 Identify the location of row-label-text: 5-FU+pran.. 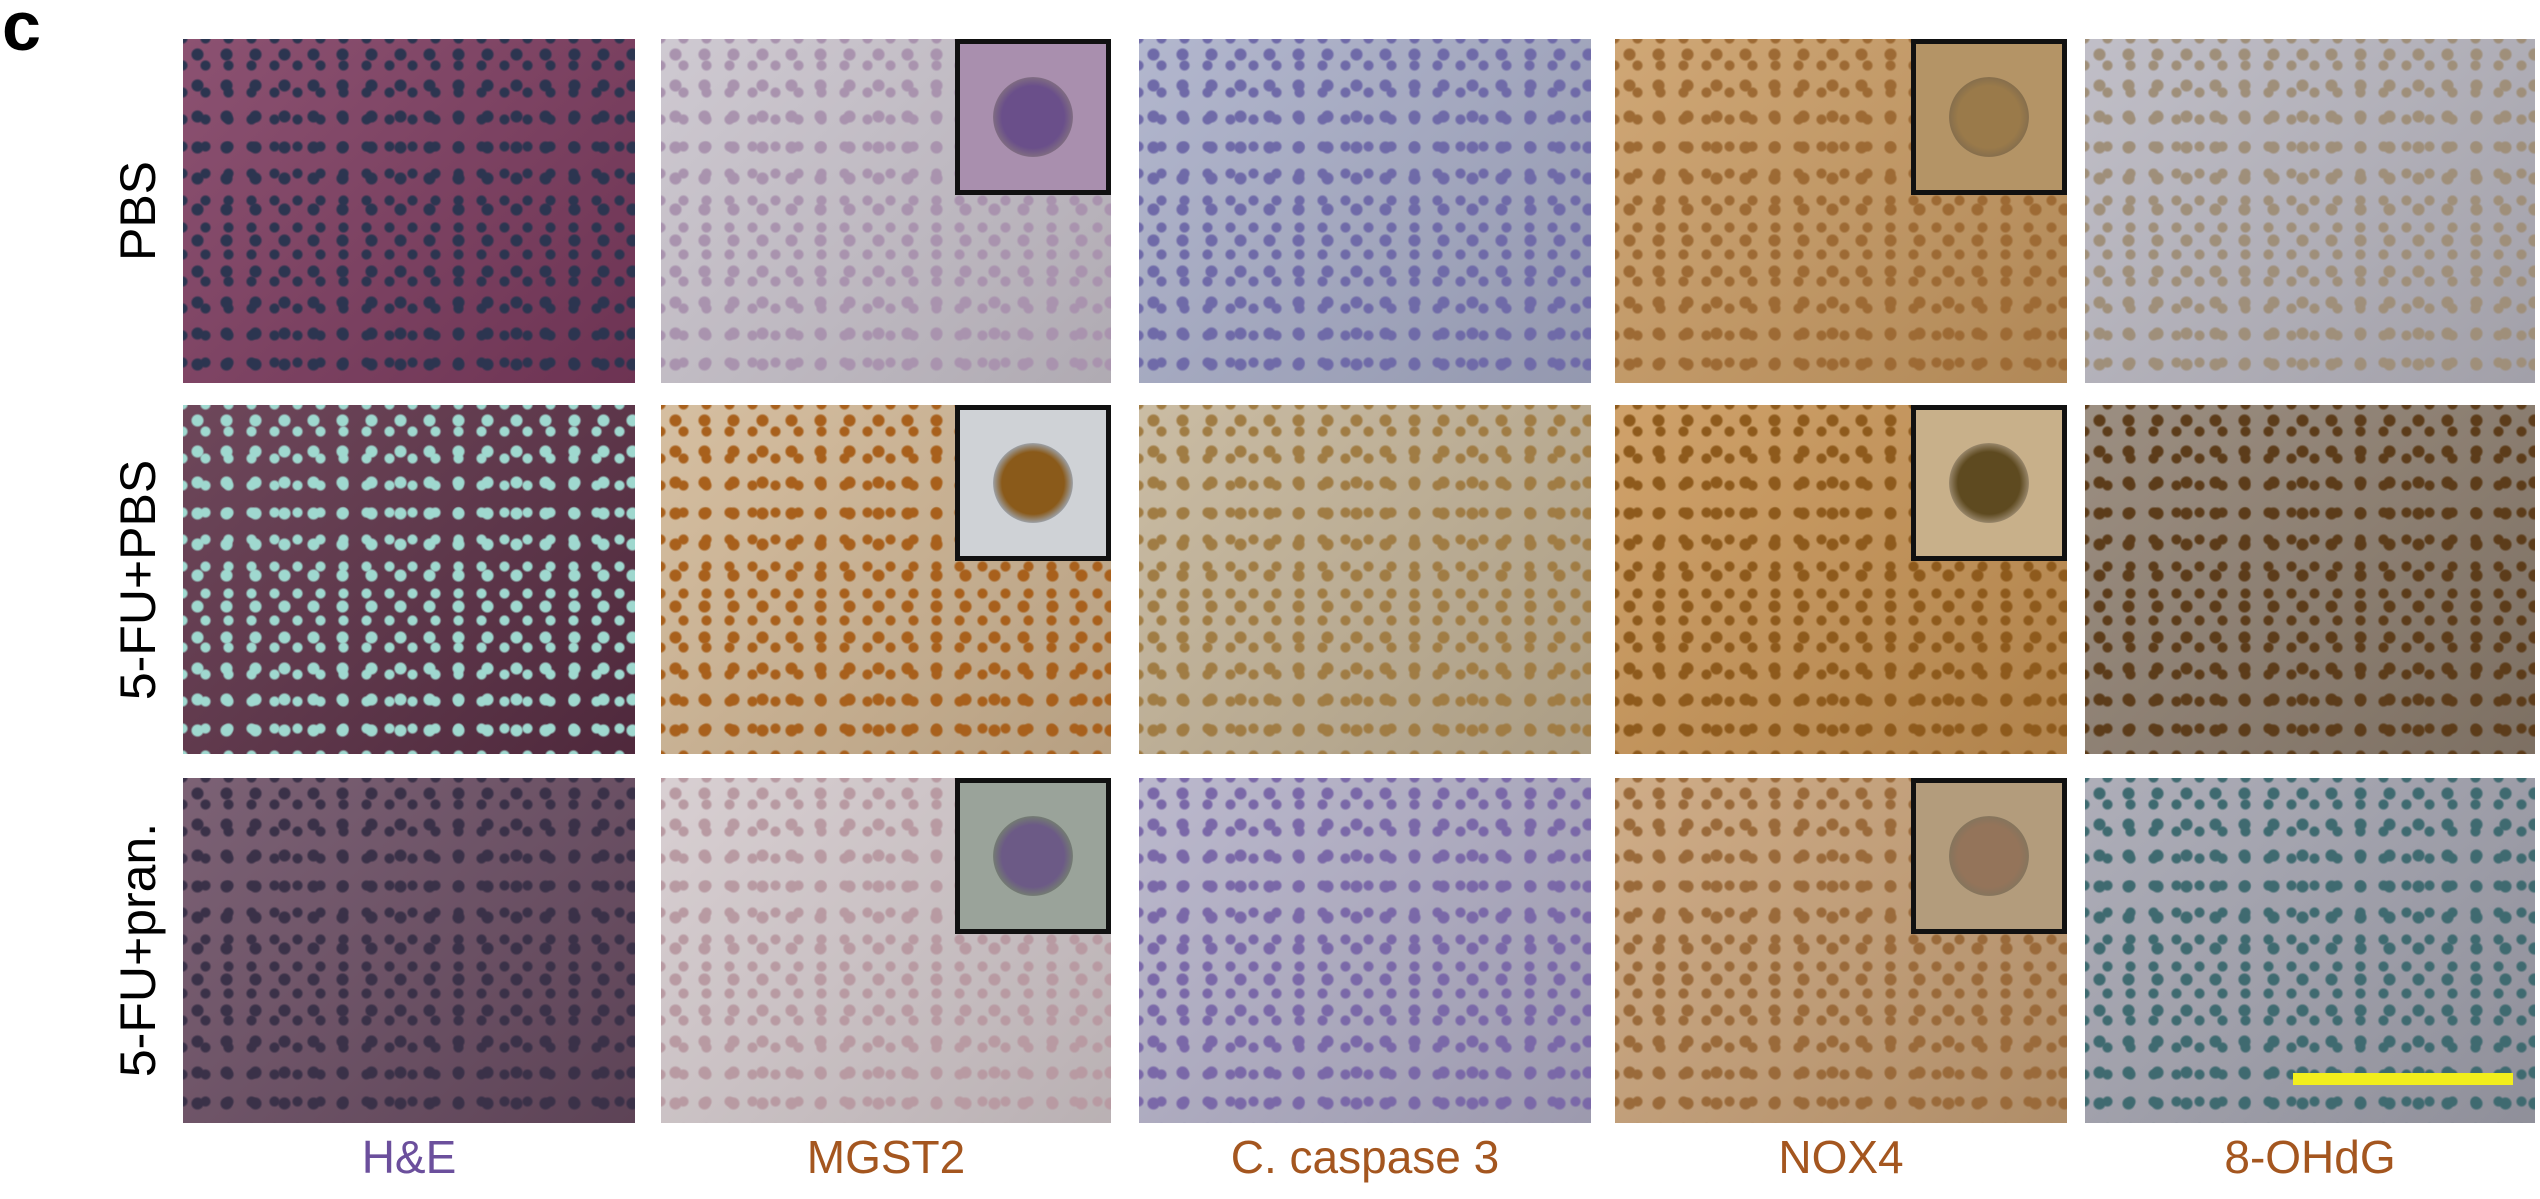
(138, 950).